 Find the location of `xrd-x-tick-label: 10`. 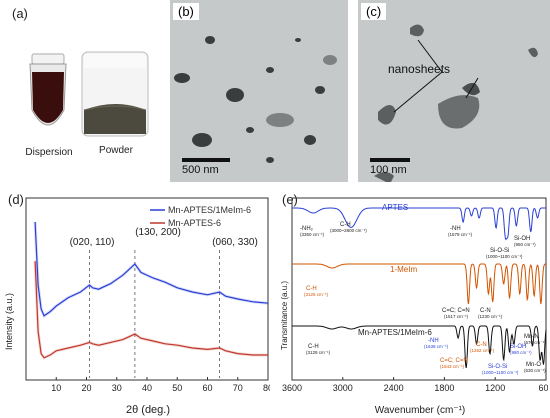

xrd-x-tick-label: 10 is located at coordinates (56, 388).